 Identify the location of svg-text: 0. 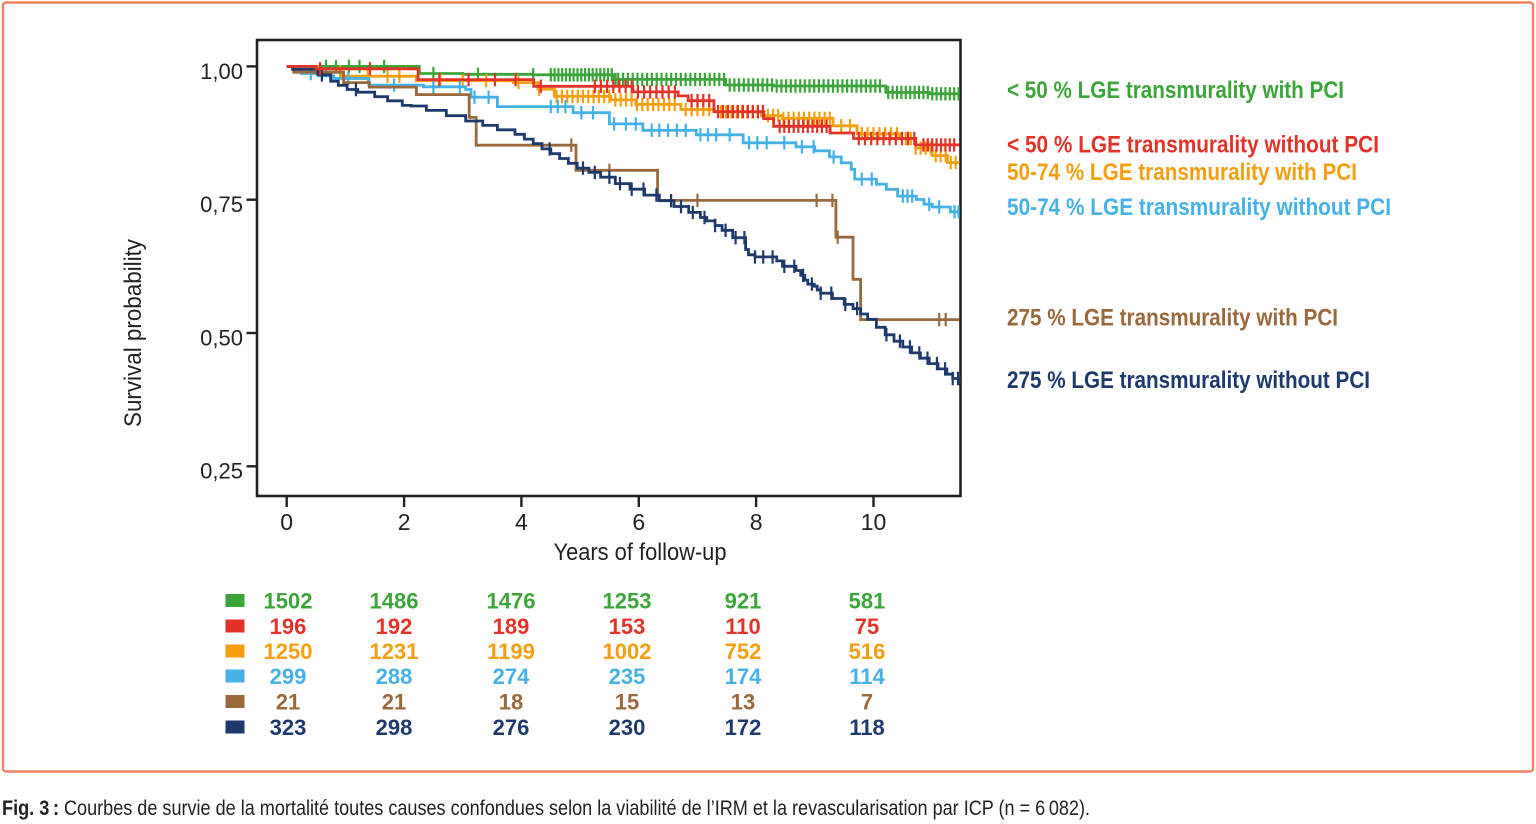
(286, 522).